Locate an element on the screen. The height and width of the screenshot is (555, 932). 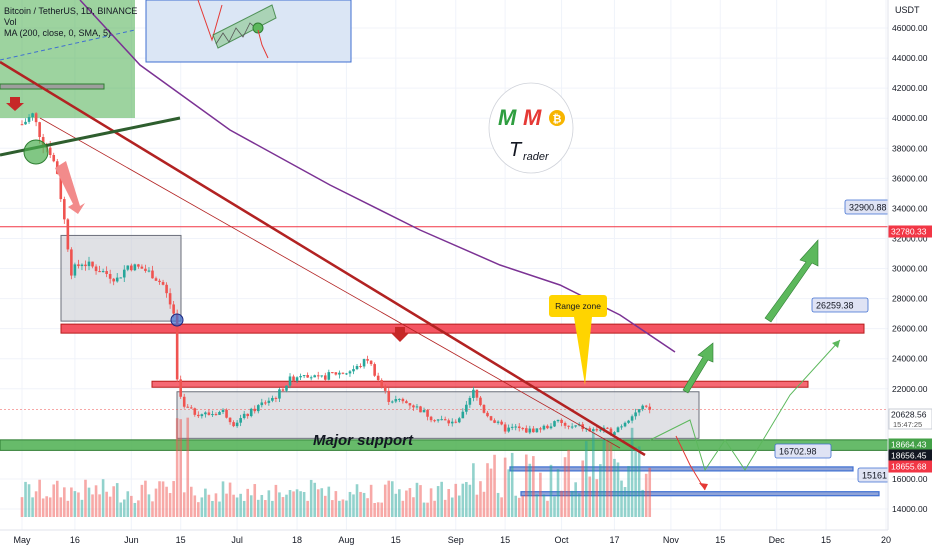
down-projection-arrow-icon is located at coordinates (70, 187).